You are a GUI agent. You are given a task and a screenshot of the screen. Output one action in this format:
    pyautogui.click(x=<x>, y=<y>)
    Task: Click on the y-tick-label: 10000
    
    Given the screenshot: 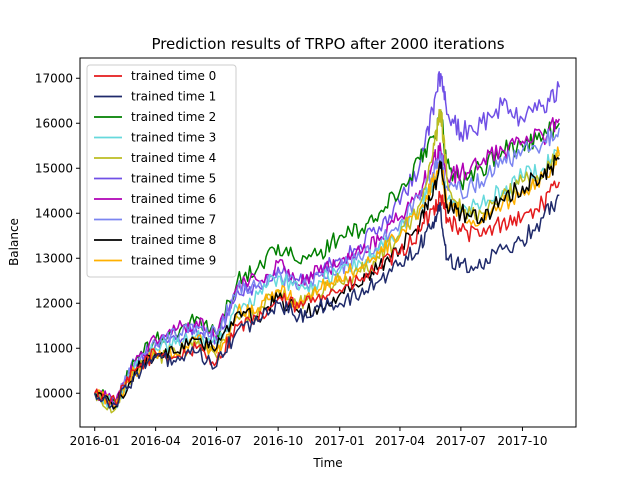 What is the action you would take?
    pyautogui.click(x=54, y=393)
    